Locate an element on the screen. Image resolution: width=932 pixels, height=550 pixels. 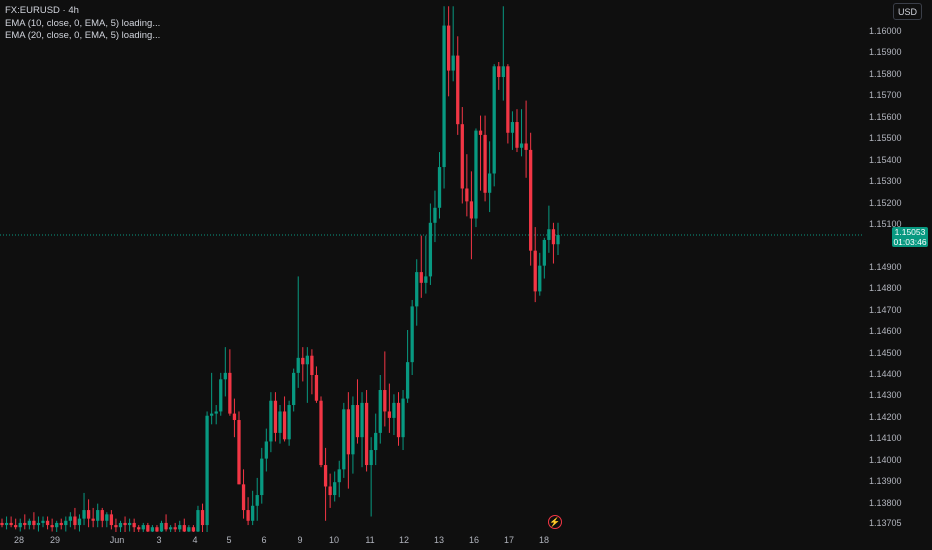
currency-button: USD is located at coordinates (907, 11).